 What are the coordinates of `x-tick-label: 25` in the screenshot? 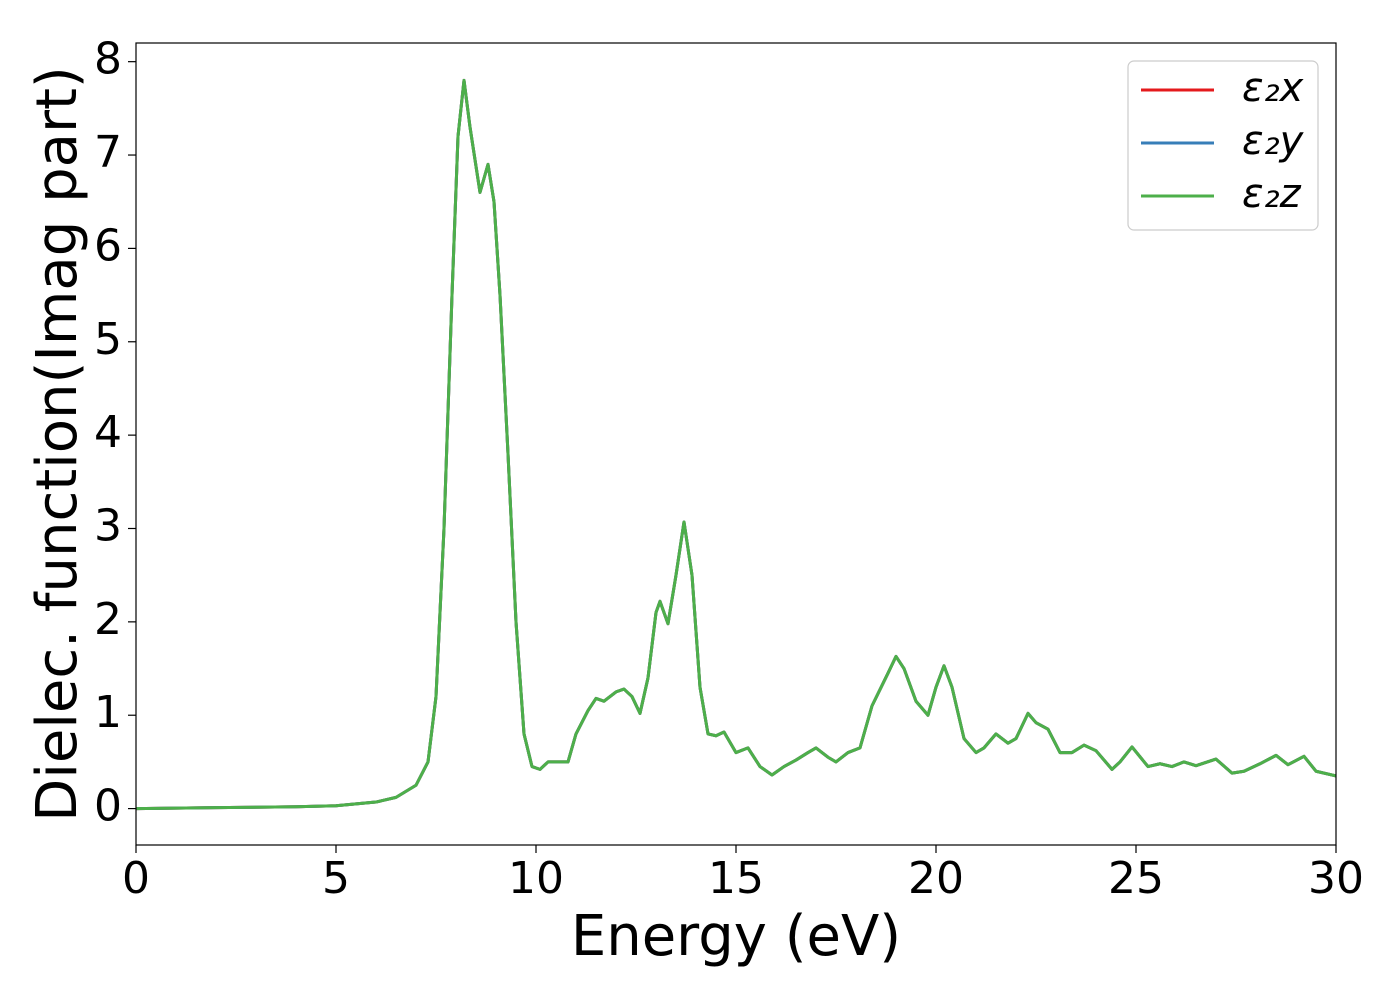 It's located at (1136, 878).